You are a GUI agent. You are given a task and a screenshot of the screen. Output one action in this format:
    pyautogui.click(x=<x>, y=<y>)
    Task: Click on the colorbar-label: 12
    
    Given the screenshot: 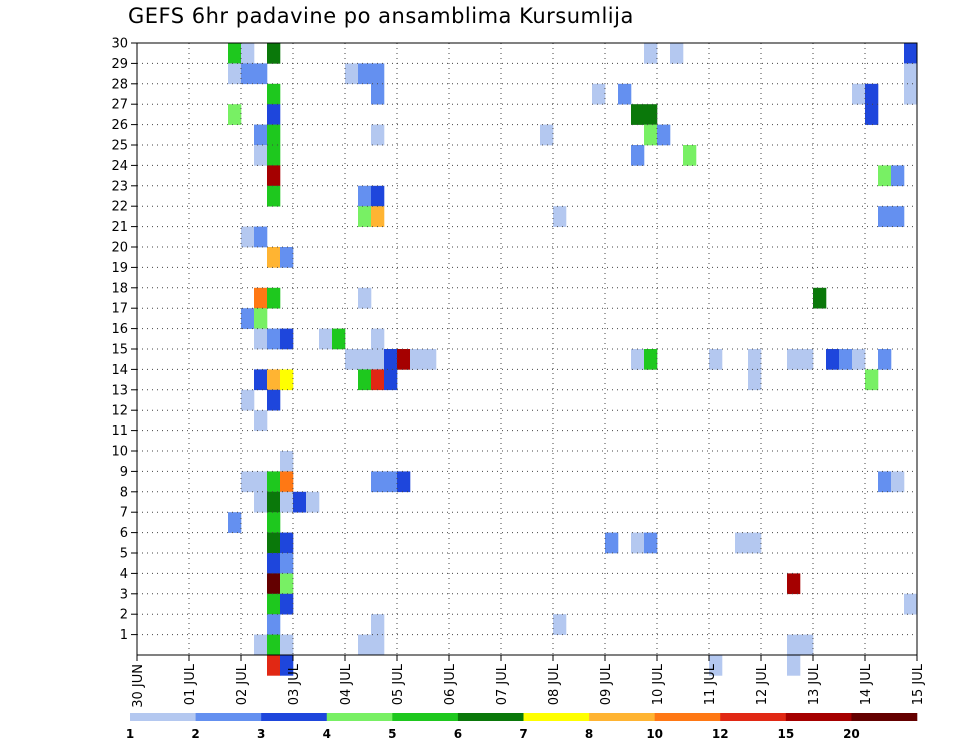 What is the action you would take?
    pyautogui.click(x=720, y=734)
    